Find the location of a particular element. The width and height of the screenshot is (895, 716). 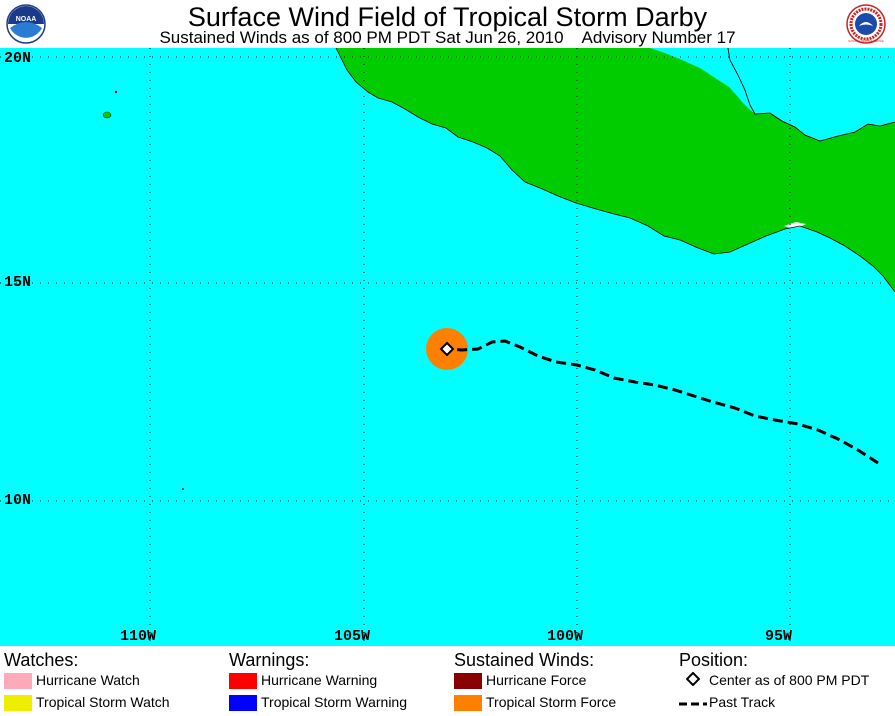

hurricane-watch-label: Hurricane Watch is located at coordinates (88, 680).